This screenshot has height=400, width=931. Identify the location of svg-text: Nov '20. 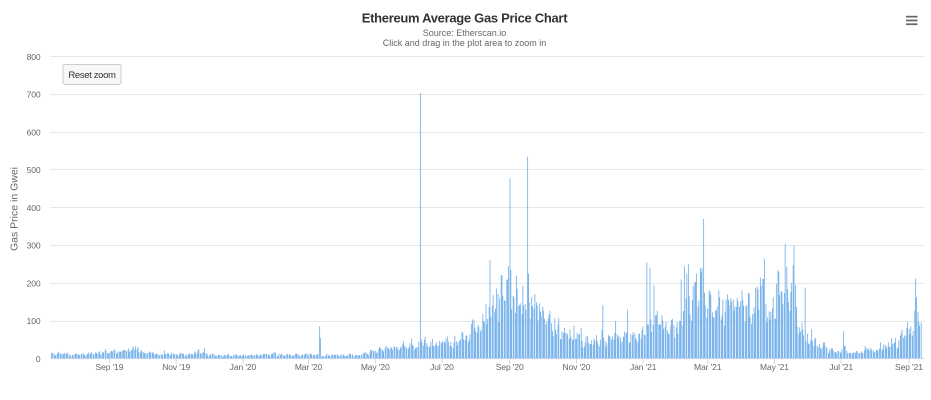
(577, 367).